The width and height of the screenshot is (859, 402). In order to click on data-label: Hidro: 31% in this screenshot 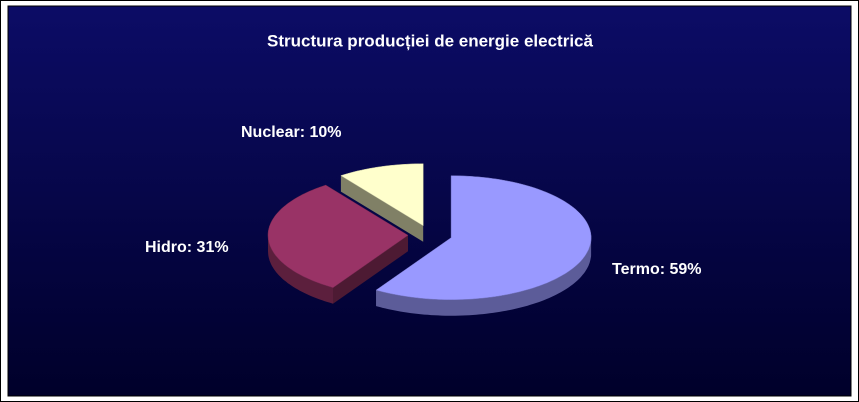, I will do `click(187, 247)`.